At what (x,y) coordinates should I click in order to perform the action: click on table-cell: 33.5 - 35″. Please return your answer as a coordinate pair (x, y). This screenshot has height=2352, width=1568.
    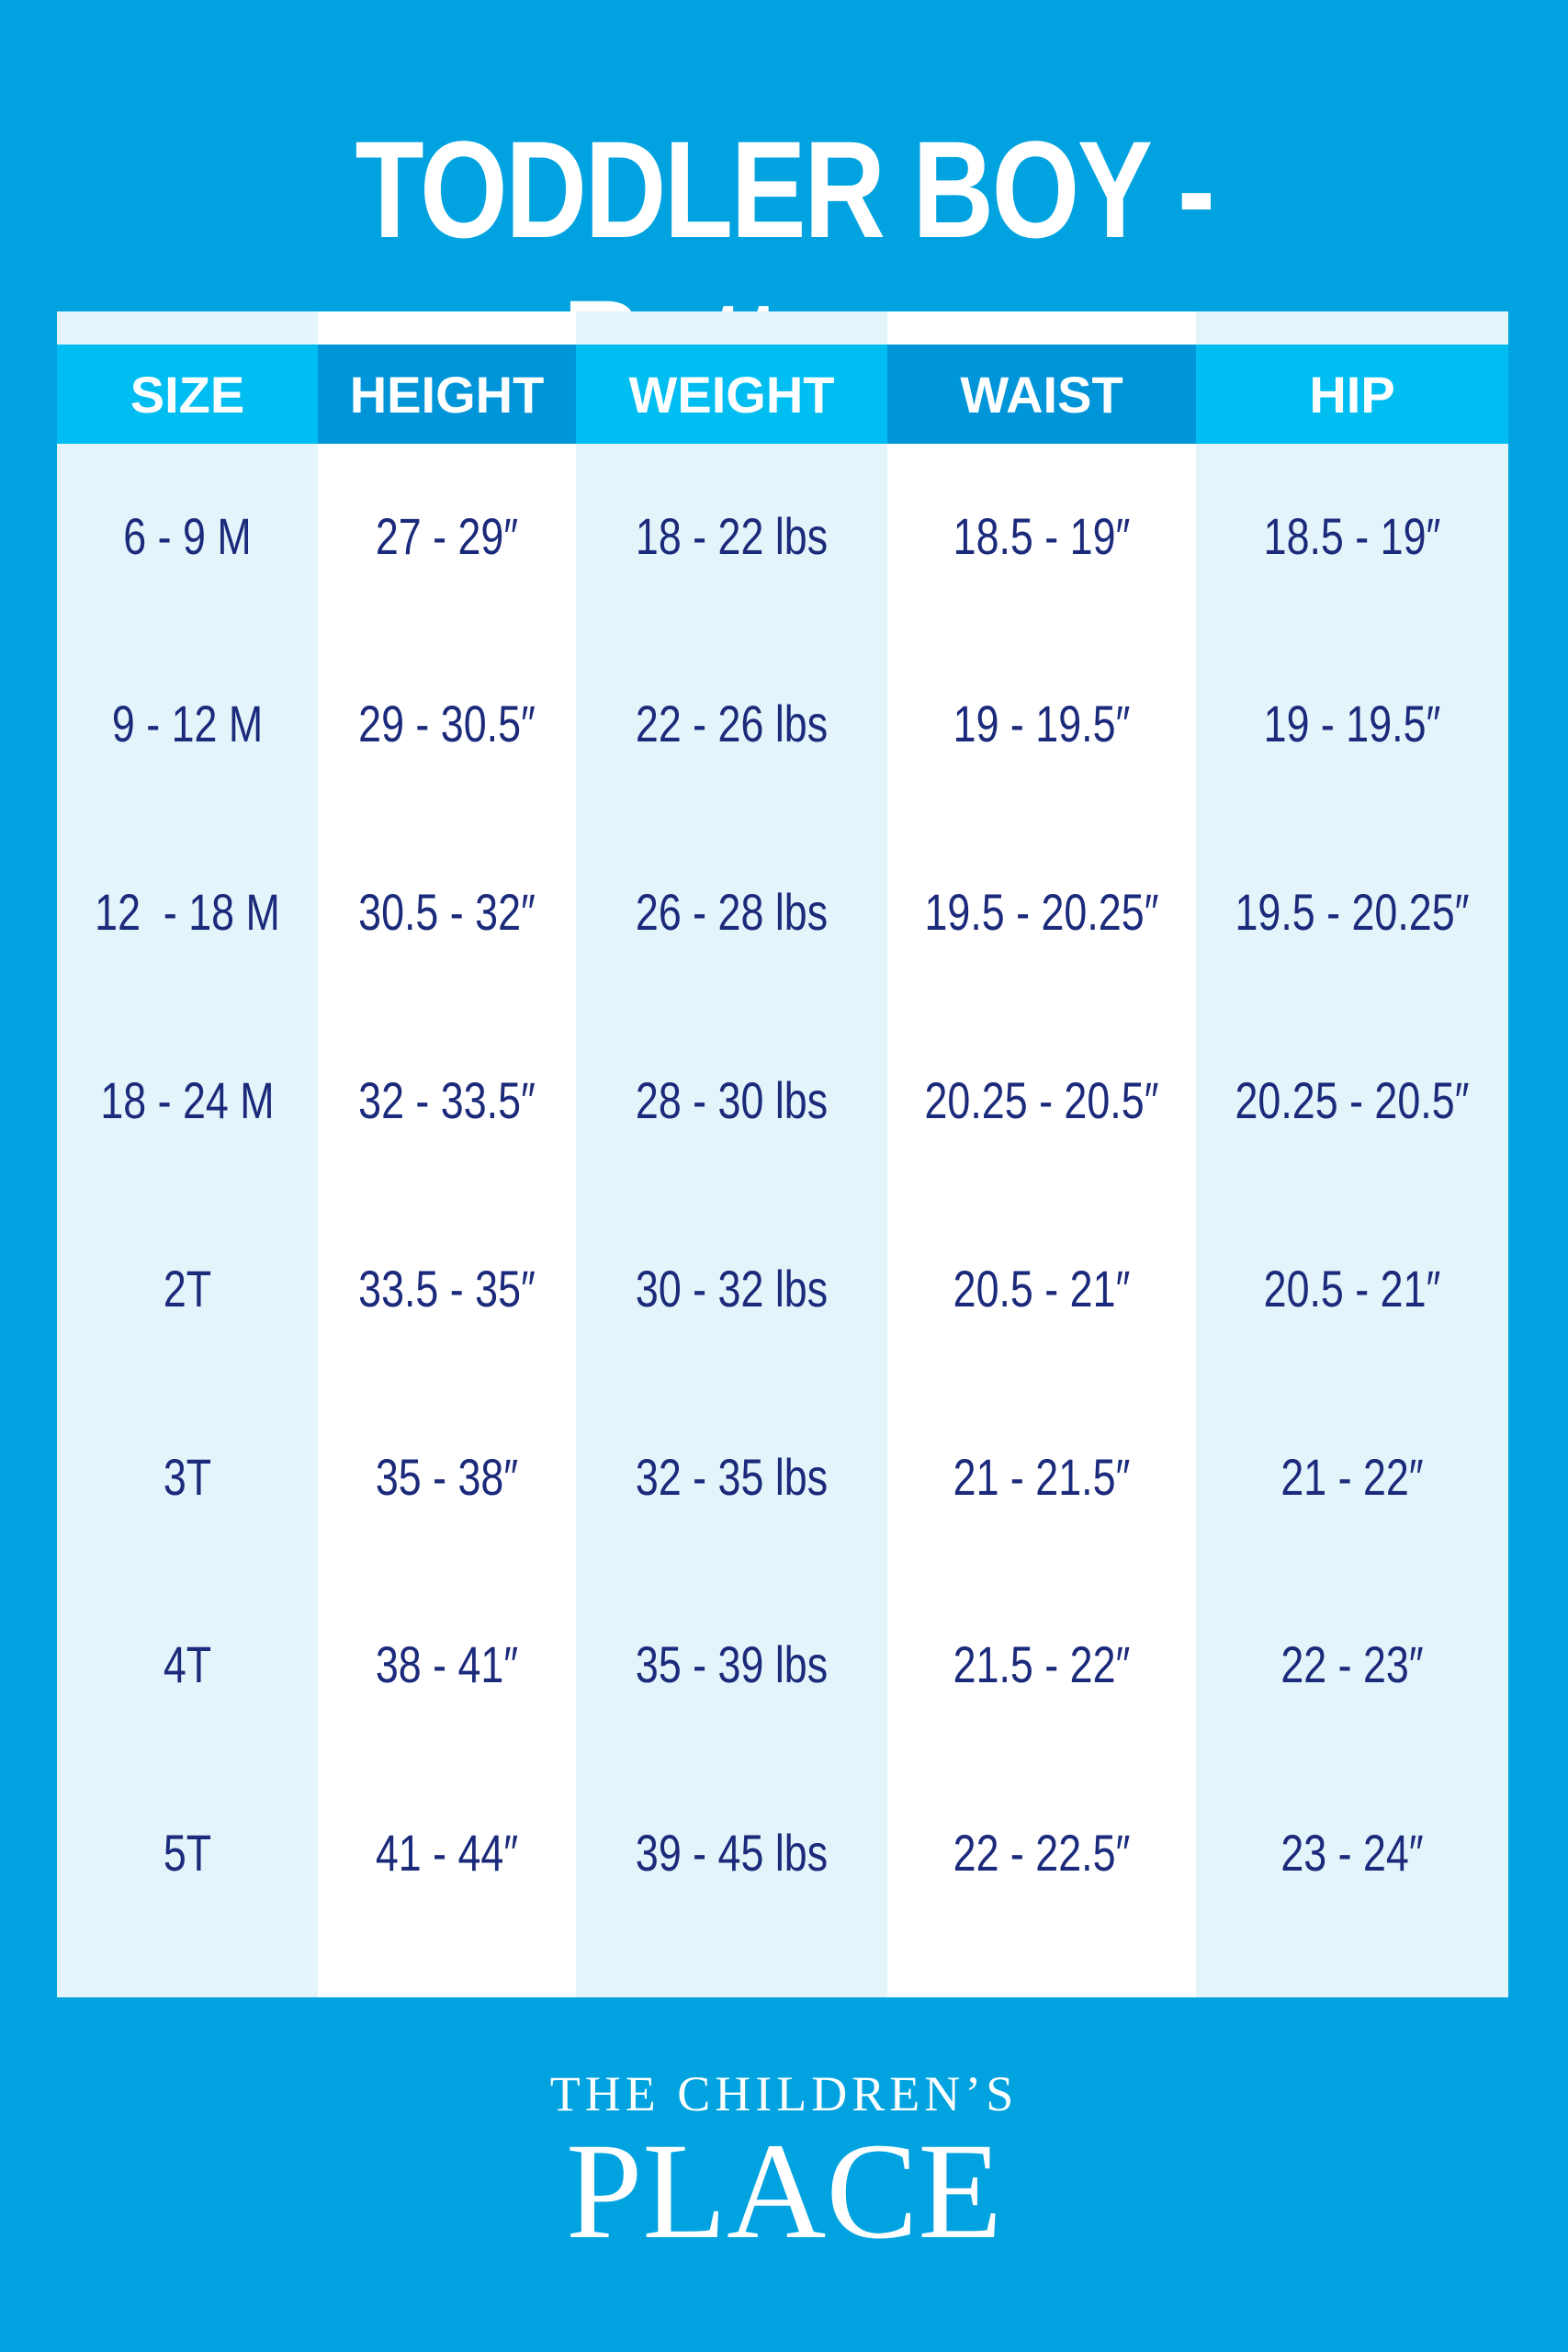
    Looking at the image, I should click on (447, 1288).